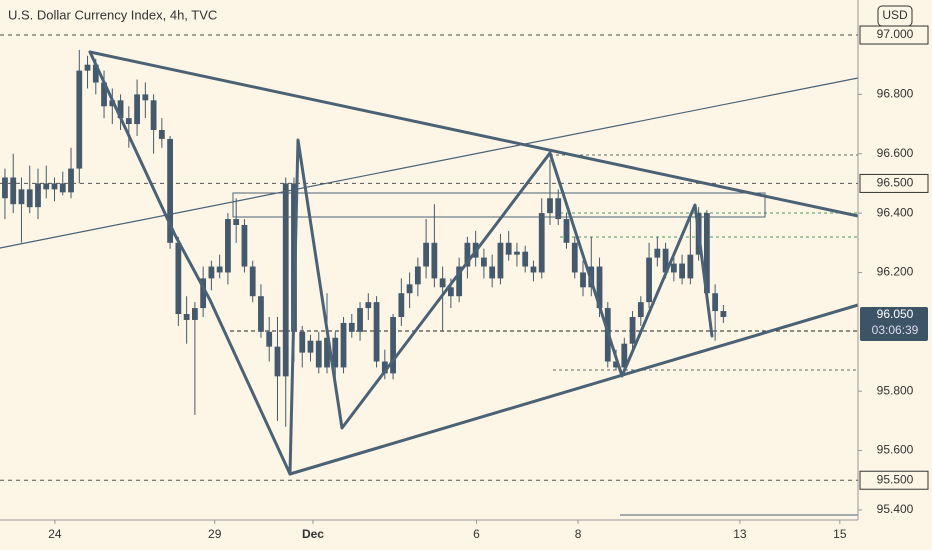 The height and width of the screenshot is (550, 932). I want to click on x-tick-label: Dec, so click(313, 534).